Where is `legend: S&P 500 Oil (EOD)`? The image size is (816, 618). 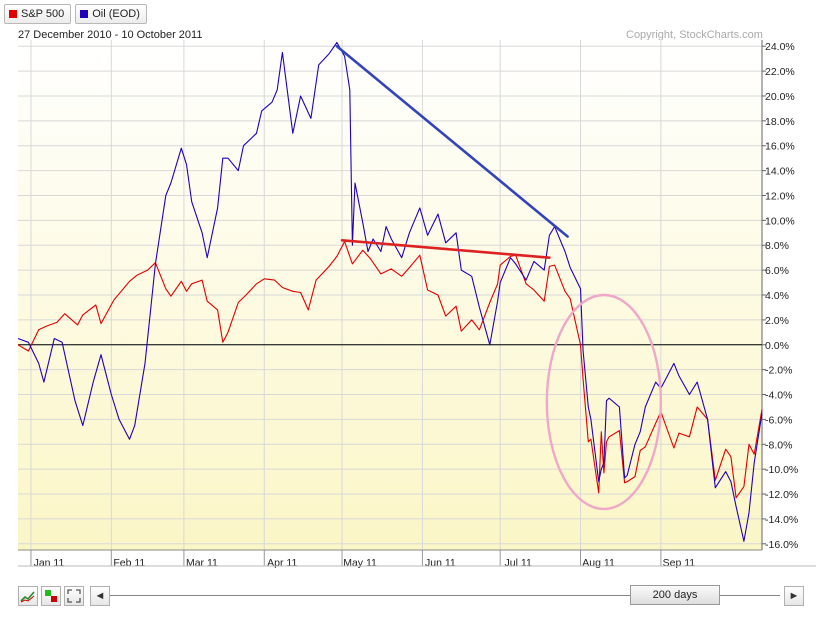 legend: S&P 500 Oil (EOD) is located at coordinates (75, 14).